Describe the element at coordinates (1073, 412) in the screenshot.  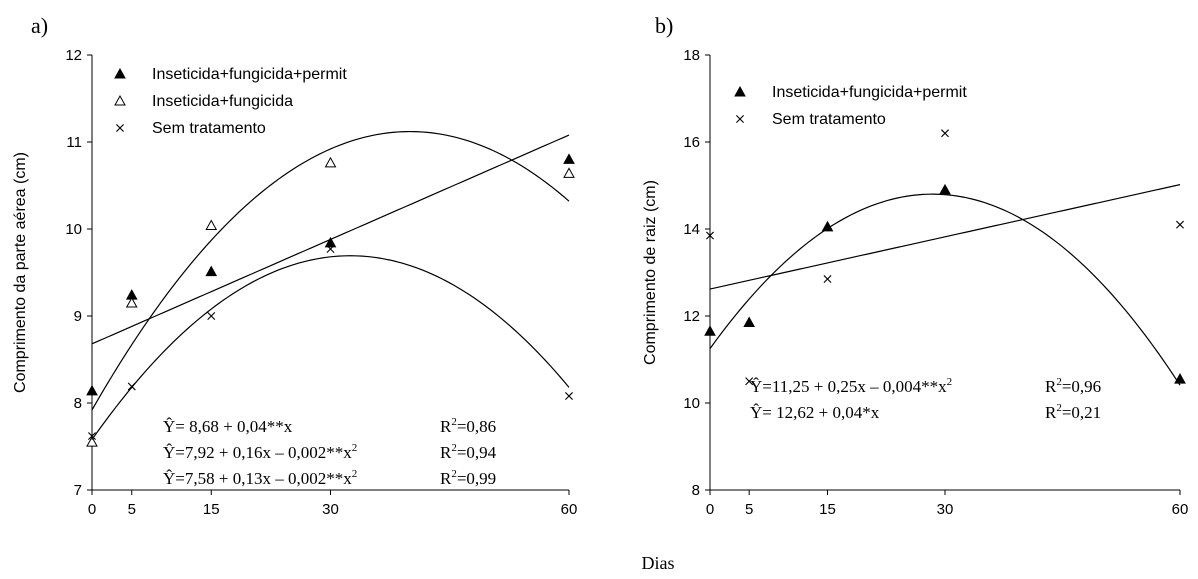
I see `r-squared-label: R2=0,21` at that location.